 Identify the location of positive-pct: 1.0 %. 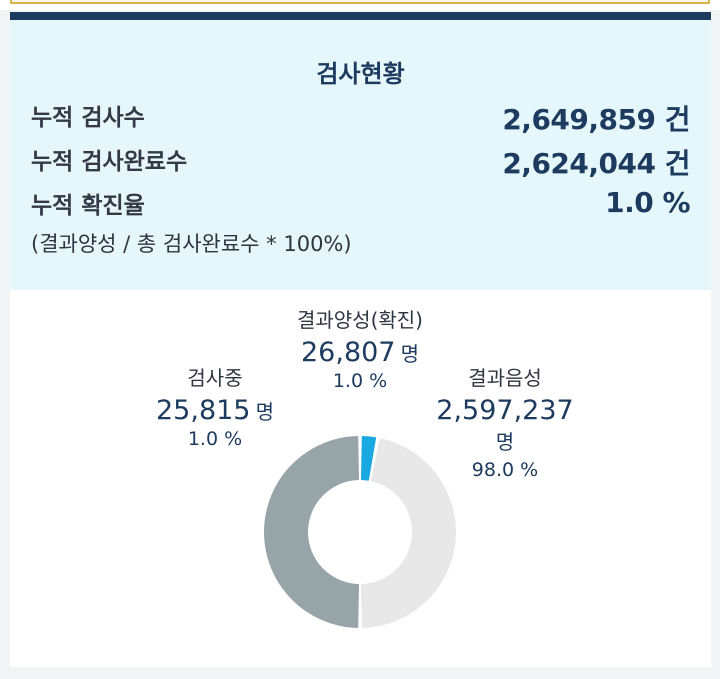
(360, 381).